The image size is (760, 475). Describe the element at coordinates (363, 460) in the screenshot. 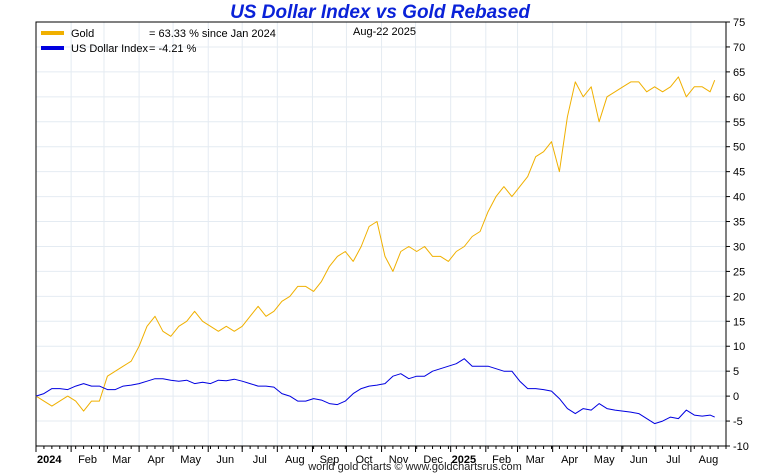

I see `x-tick-label: Oct` at that location.